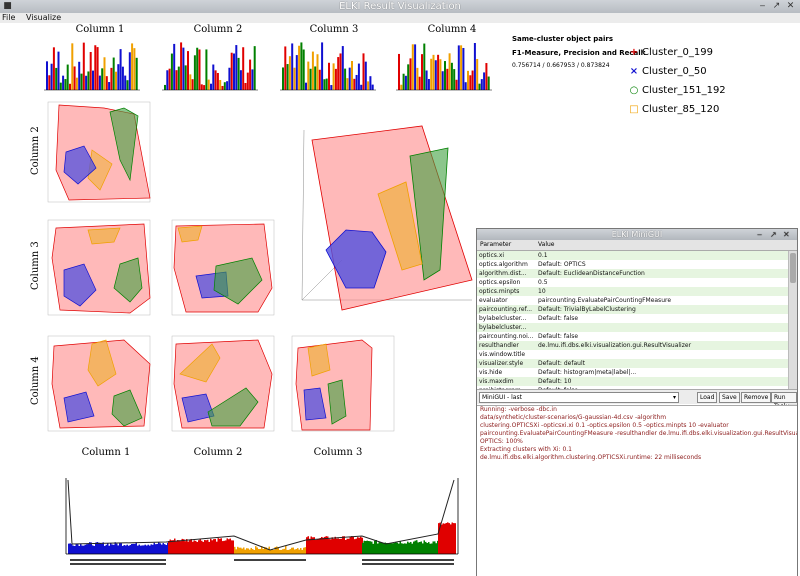 The width and height of the screenshot is (800, 576). What do you see at coordinates (99, 268) in the screenshot?
I see `scatter-plot-c1-c3` at bounding box center [99, 268].